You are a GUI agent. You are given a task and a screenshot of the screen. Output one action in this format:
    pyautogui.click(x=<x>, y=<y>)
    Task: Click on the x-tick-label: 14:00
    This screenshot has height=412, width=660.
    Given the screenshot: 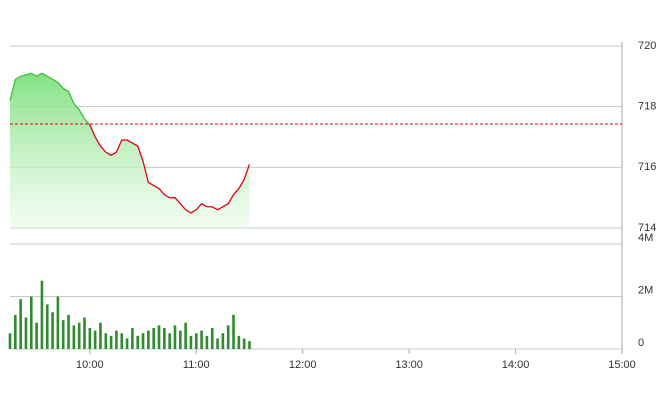 What is the action you would take?
    pyautogui.click(x=516, y=365)
    